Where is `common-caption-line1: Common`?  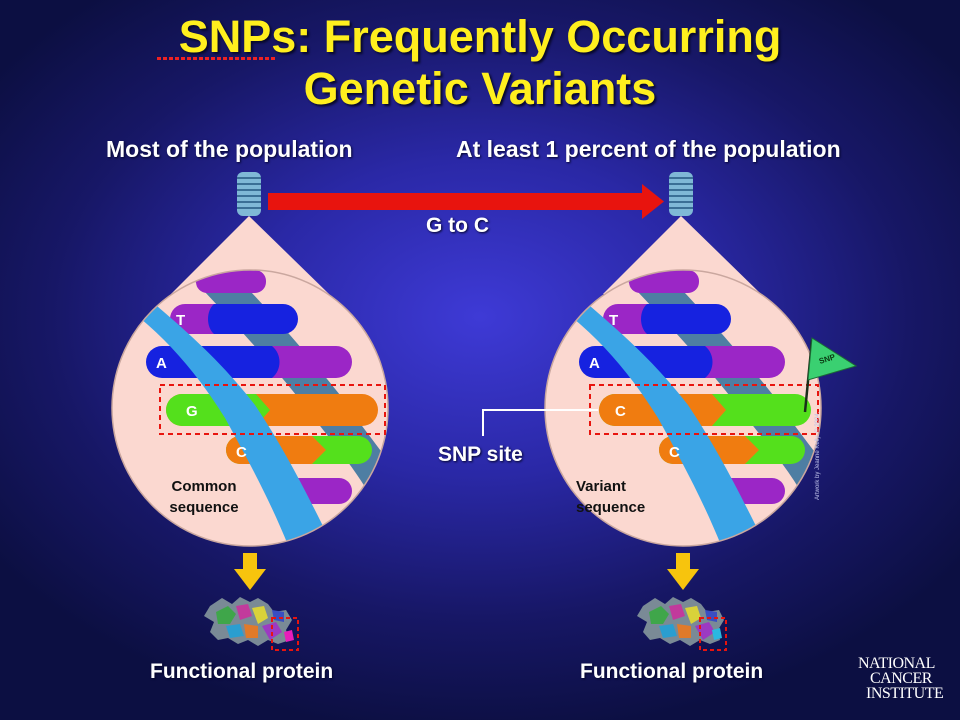
common-caption-line1: Common is located at coordinates (204, 486).